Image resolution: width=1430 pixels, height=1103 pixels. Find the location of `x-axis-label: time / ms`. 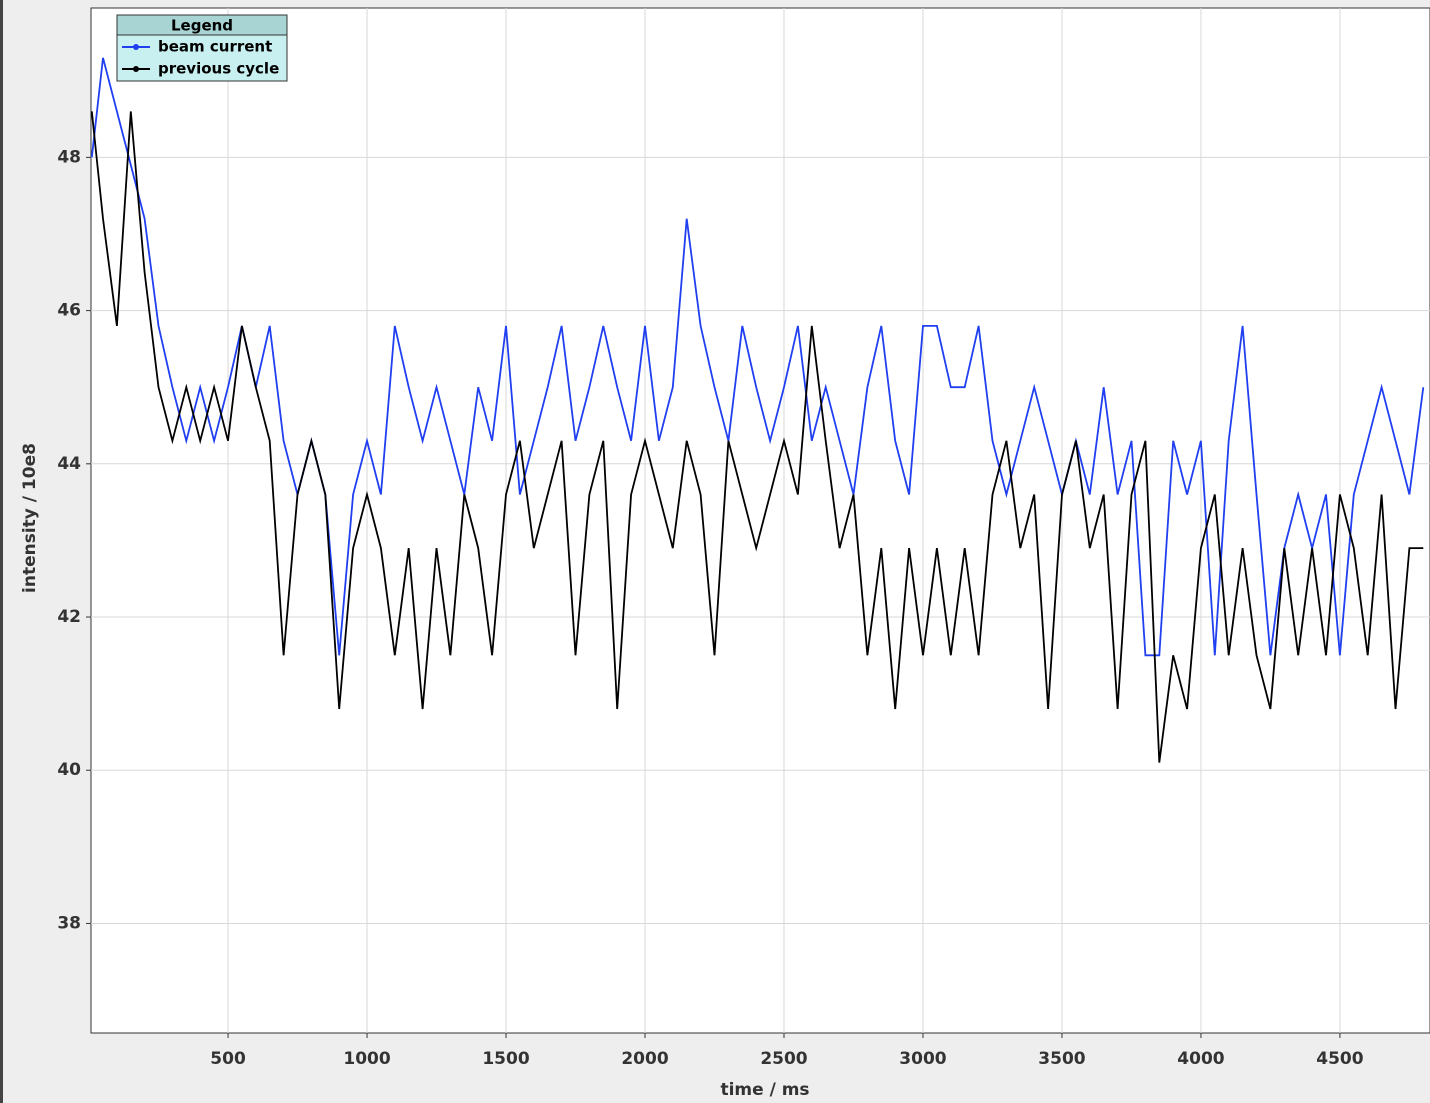

x-axis-label: time / ms is located at coordinates (764, 1090).